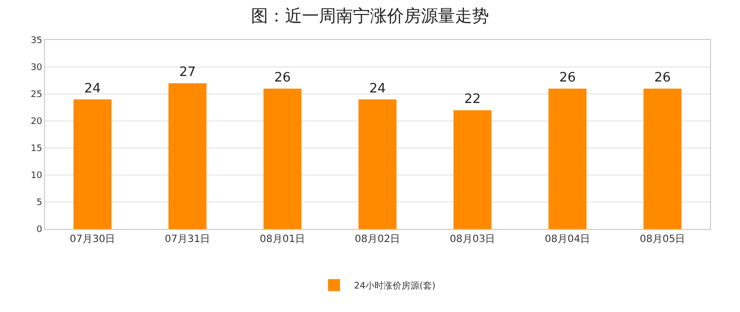 This screenshot has width=740, height=312. Describe the element at coordinates (36, 95) in the screenshot. I see `y-tick-label: 25` at that location.